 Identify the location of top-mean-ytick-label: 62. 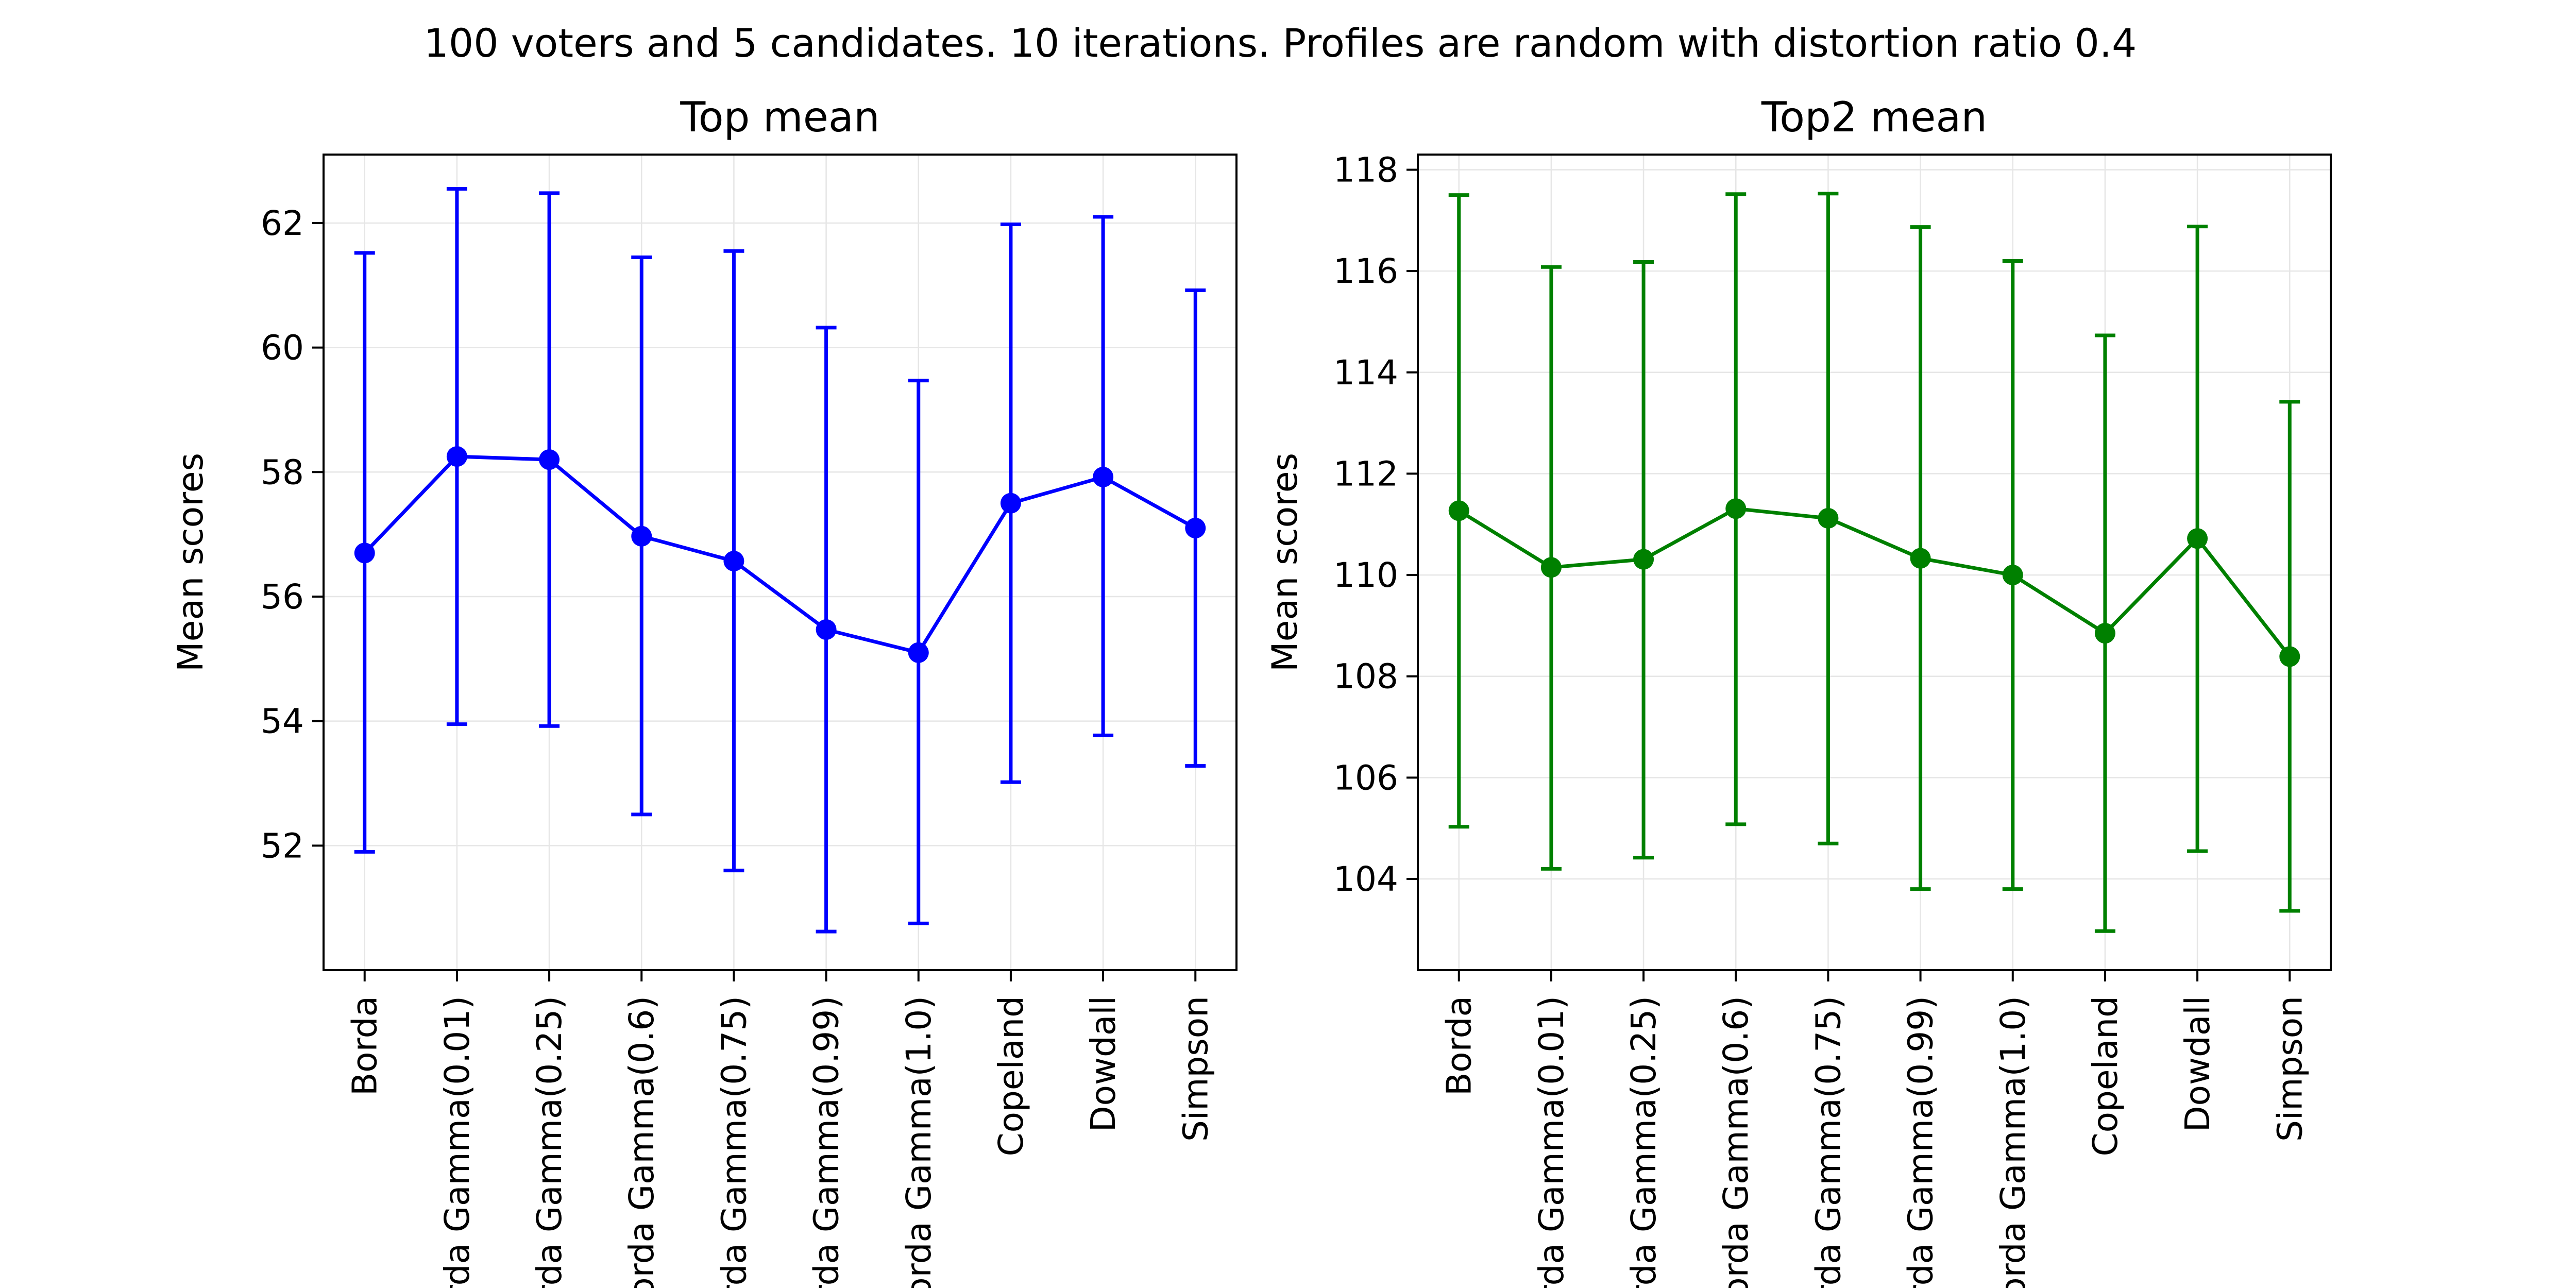
(282, 223).